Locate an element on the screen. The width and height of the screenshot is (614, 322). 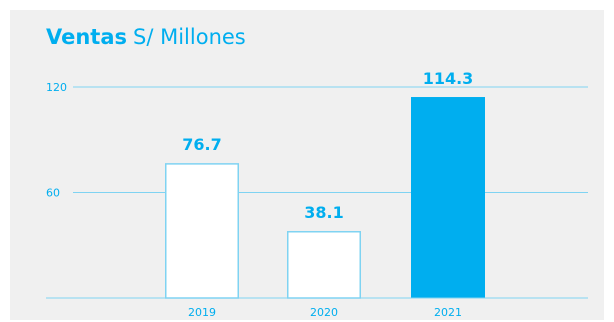
y-tick-label: 120 is located at coordinates (56, 87).